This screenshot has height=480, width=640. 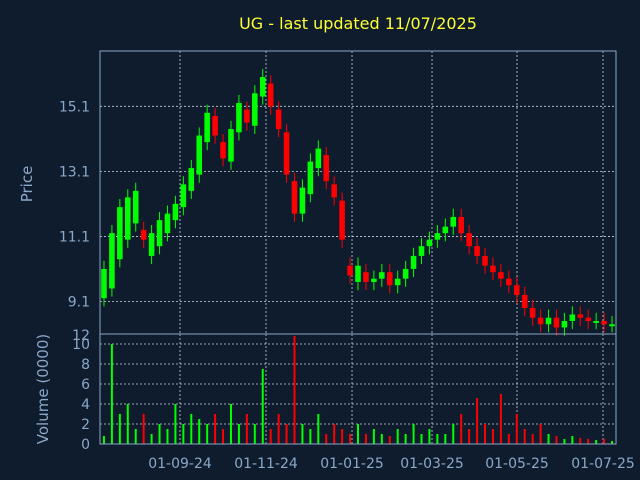 What do you see at coordinates (517, 464) in the screenshot?
I see `x-tick-label: 01-05-25` at bounding box center [517, 464].